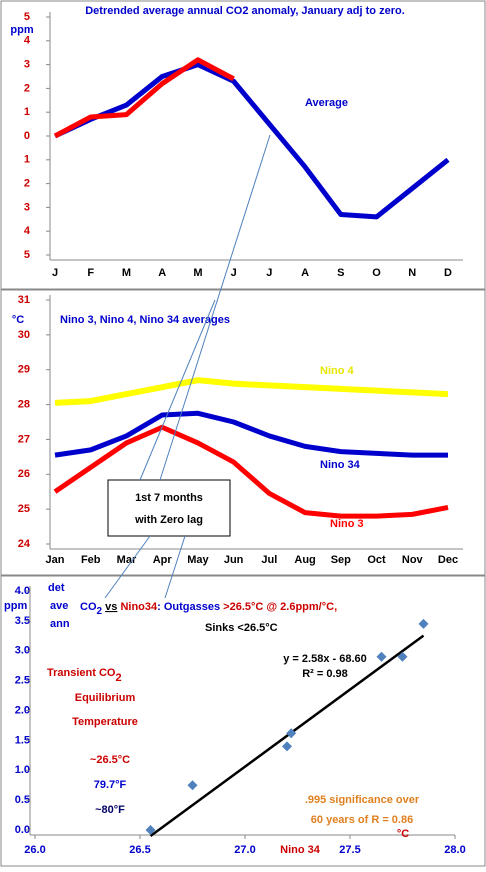  What do you see at coordinates (22, 651) in the screenshot?
I see `y-tick-label: 3.0` at bounding box center [22, 651].